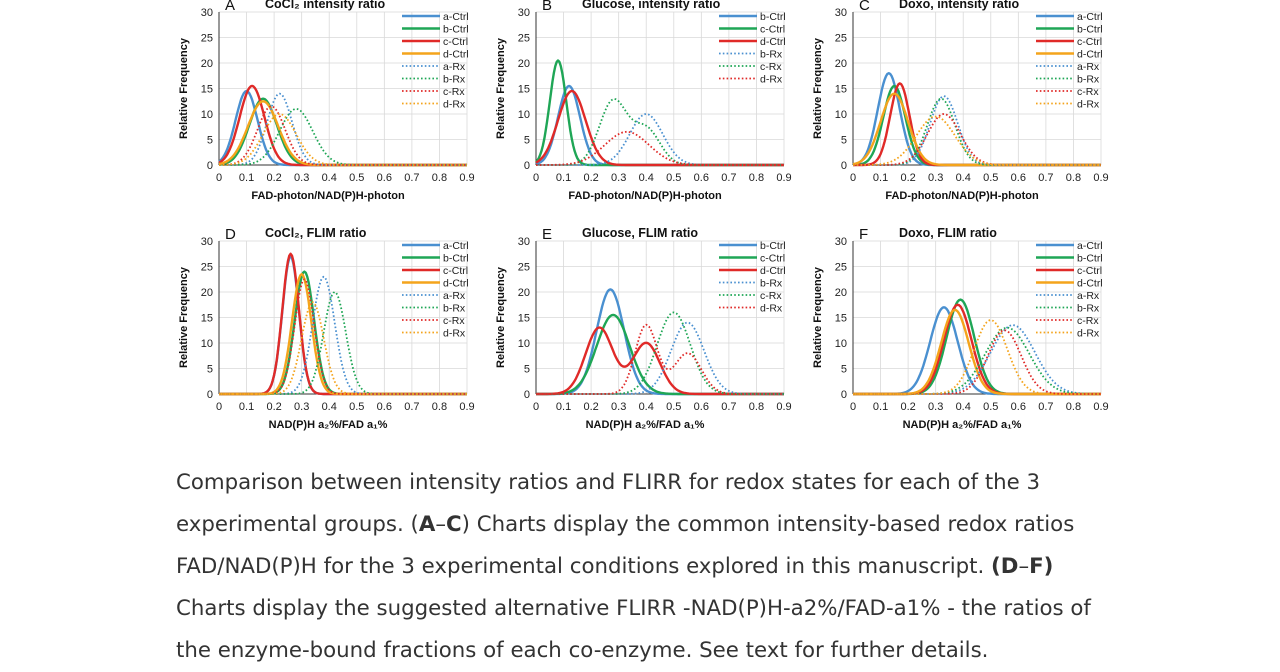 The height and width of the screenshot is (672, 1280). I want to click on x-axis-label: NAD(P)H a₂%/FAD a₁%, so click(645, 425).